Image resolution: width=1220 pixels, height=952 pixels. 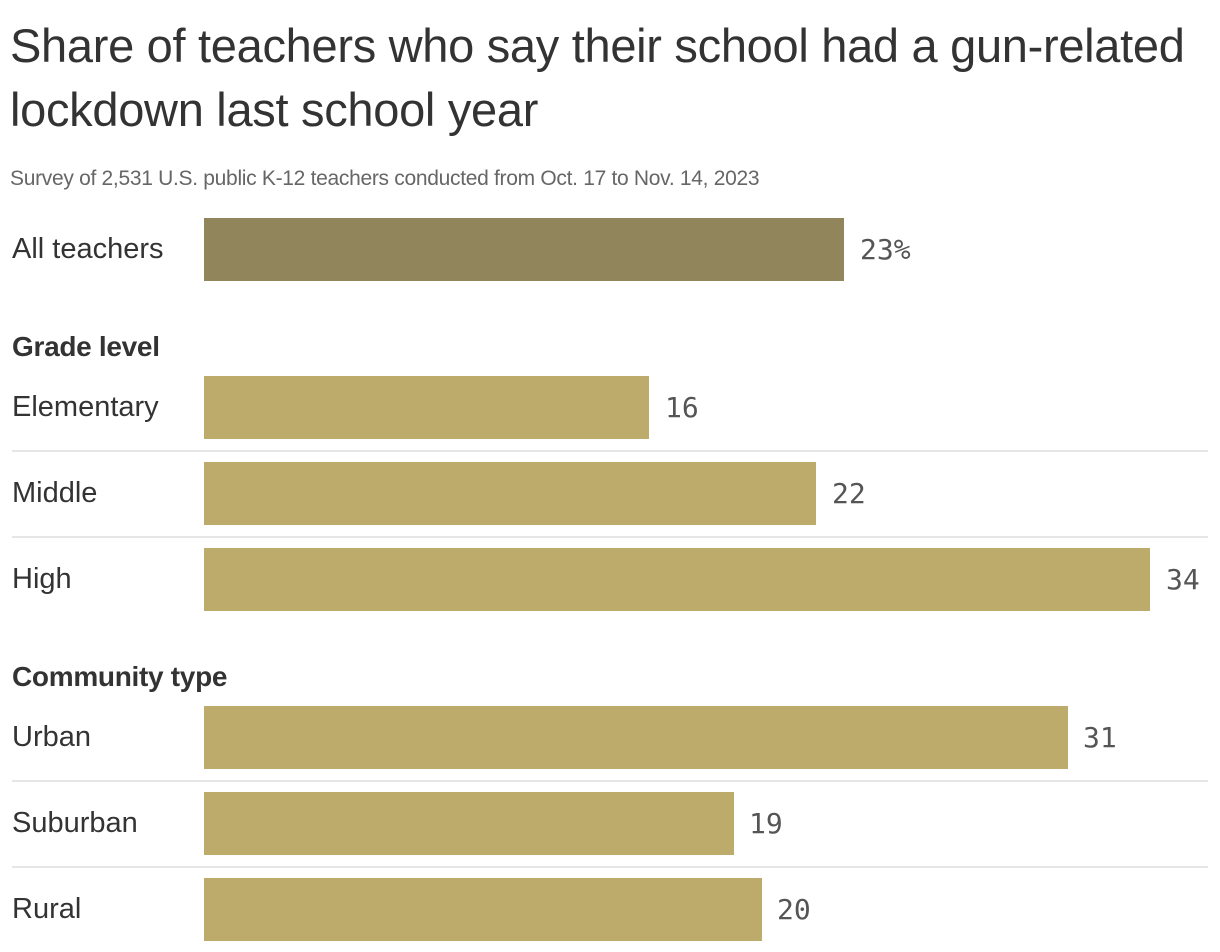 I want to click on bar-row-middle: Middle 22, so click(x=610, y=494).